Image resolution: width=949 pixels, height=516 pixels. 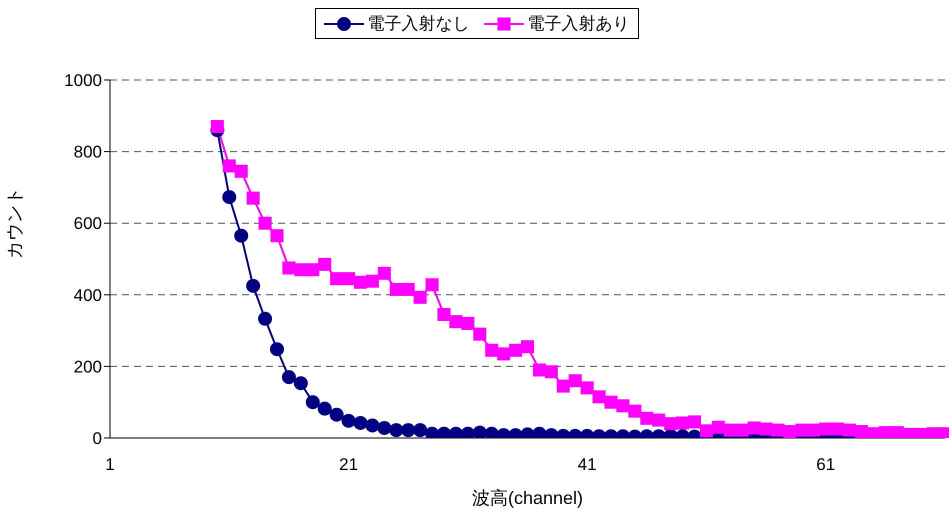 I want to click on y-axis-title: カウント, so click(x=14, y=223).